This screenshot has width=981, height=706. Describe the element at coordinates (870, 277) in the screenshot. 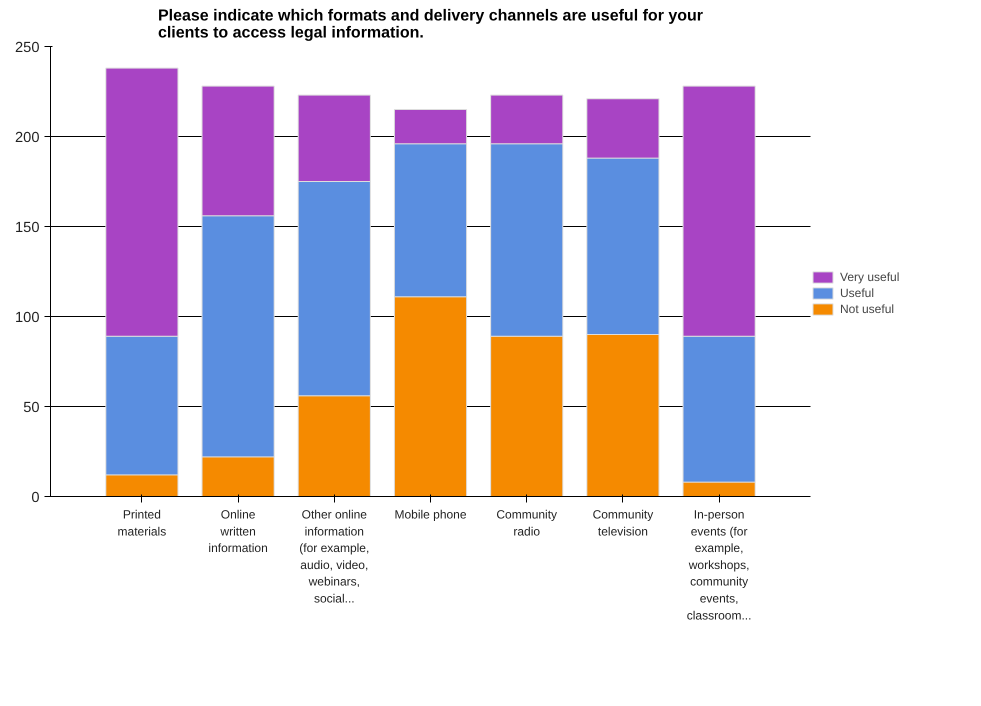

I see `legend-label: Very useful` at that location.